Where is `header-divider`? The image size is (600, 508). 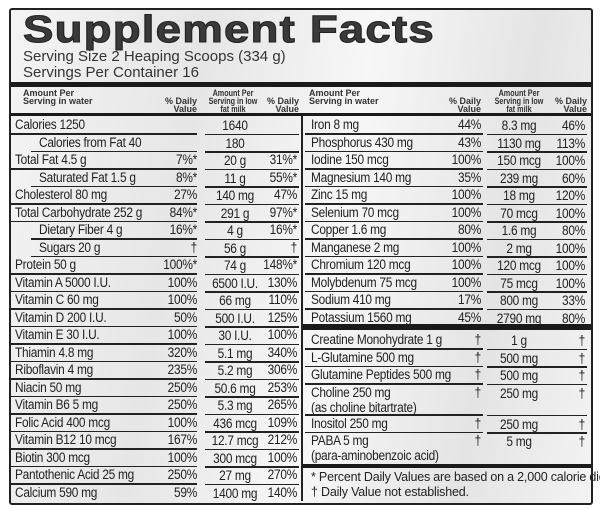
header-divider is located at coordinates (301, 114).